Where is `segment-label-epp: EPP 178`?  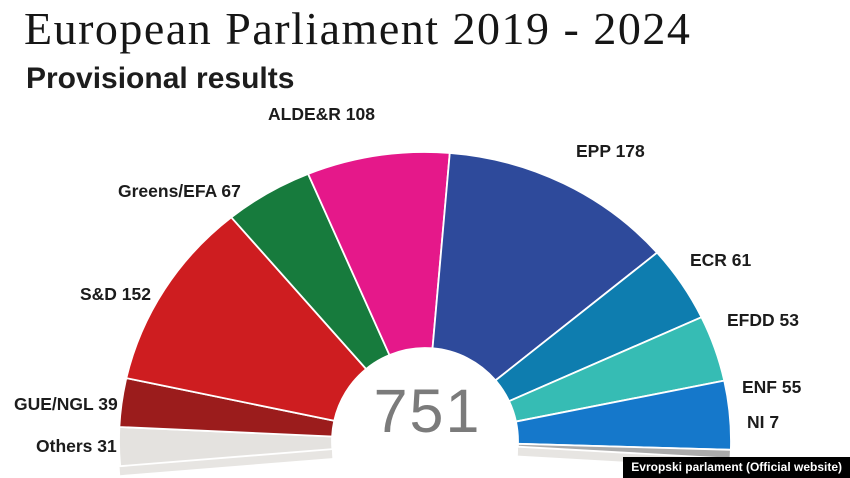 segment-label-epp: EPP 178 is located at coordinates (610, 151).